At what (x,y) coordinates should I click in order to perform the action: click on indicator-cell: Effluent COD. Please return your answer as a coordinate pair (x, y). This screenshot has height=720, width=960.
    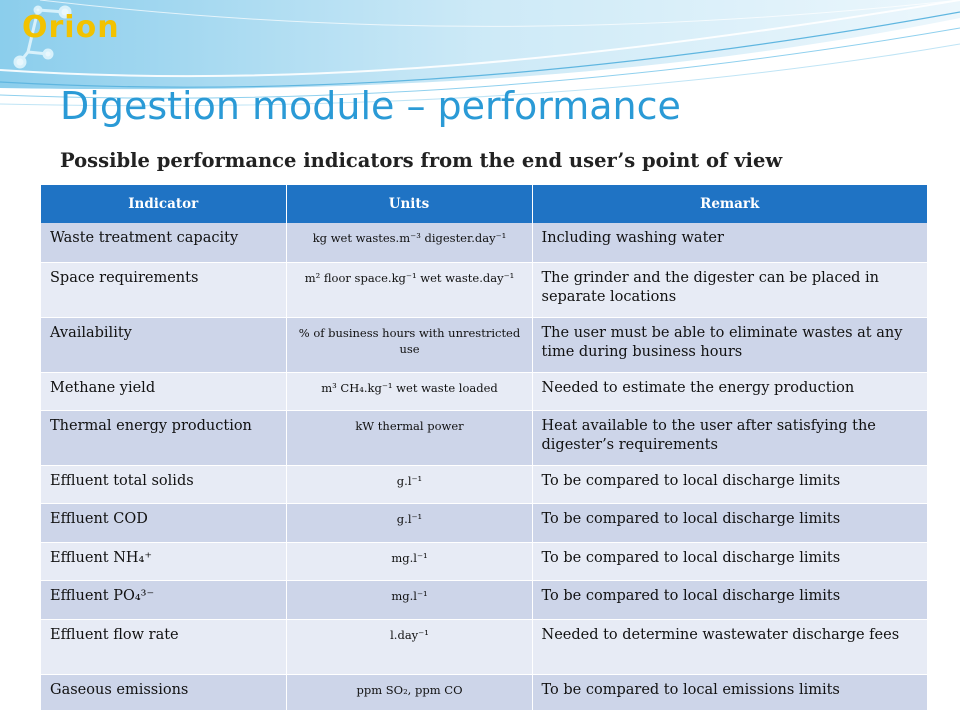
    Looking at the image, I should click on (164, 523).